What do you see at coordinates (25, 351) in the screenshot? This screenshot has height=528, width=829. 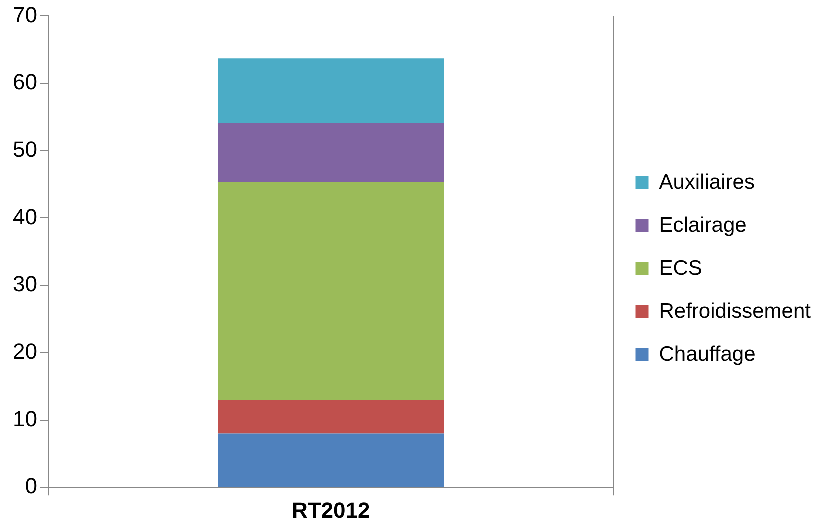 I see `y-tick-label: 20` at bounding box center [25, 351].